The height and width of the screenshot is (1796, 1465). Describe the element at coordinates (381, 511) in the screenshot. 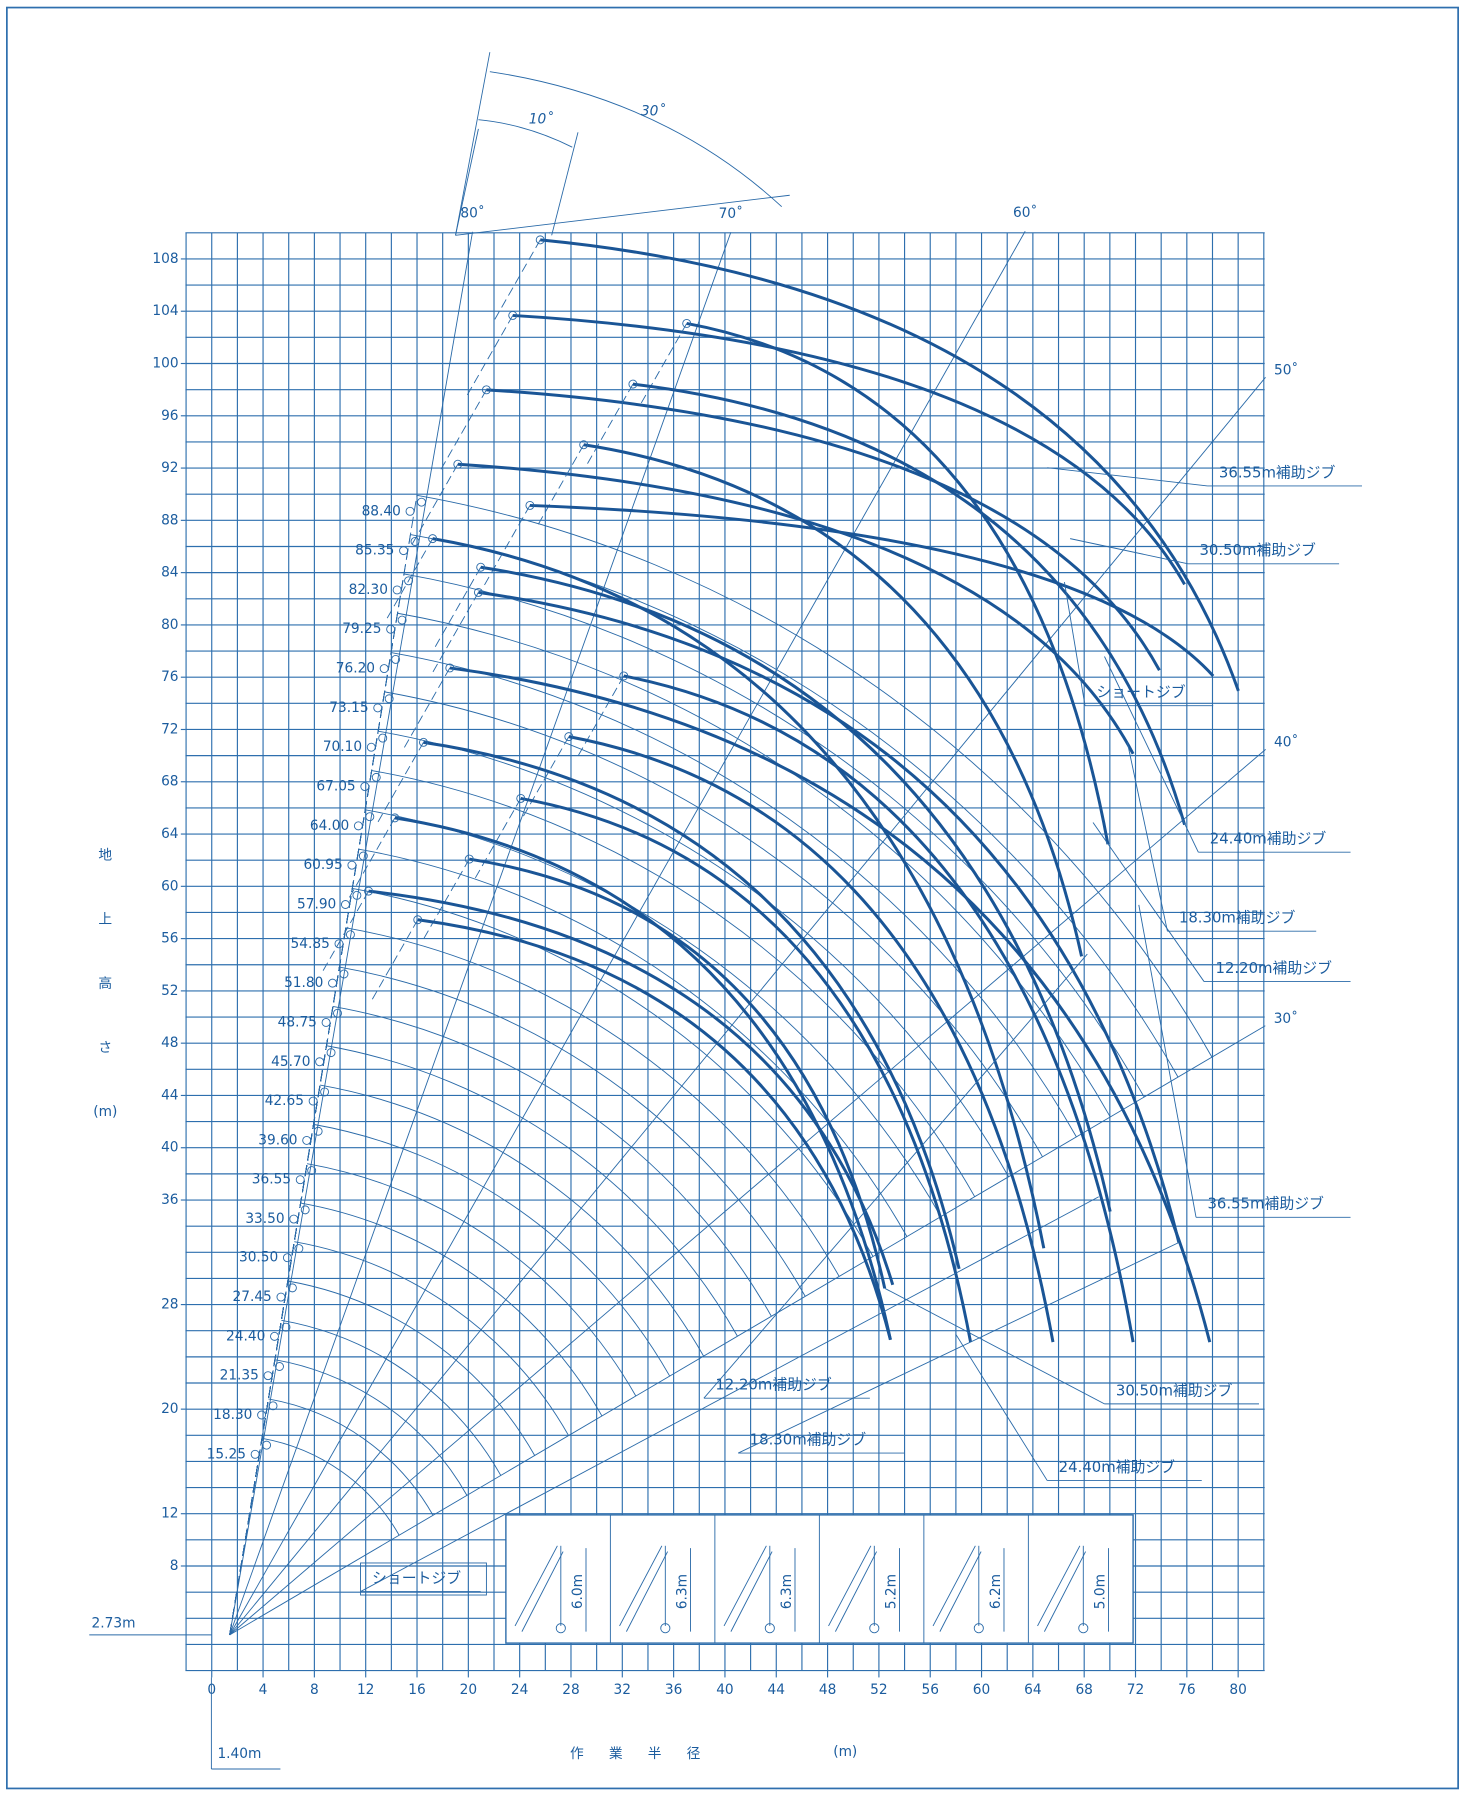

I see `boom-length-label: 88.40` at that location.